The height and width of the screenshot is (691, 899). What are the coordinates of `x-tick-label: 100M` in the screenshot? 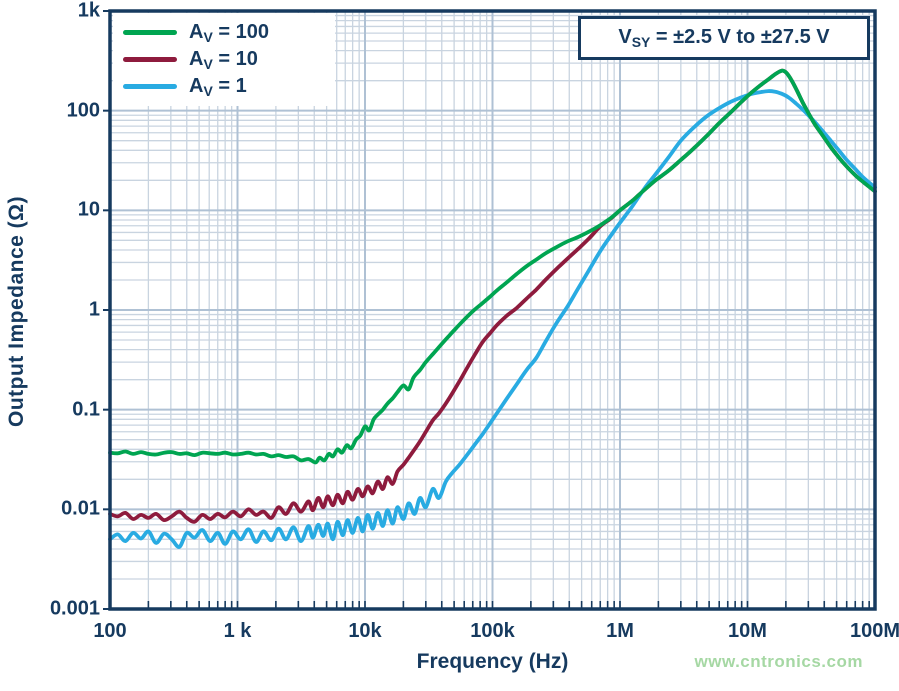 It's located at (874, 631).